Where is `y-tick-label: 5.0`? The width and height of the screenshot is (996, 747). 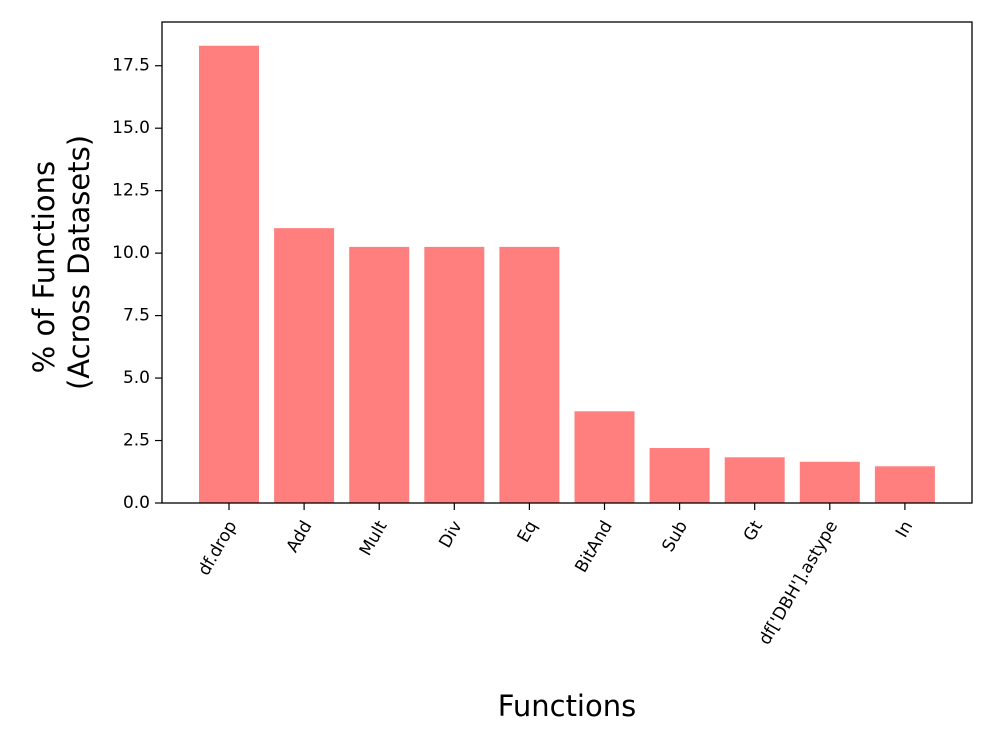 y-tick-label: 5.0 is located at coordinates (136, 378).